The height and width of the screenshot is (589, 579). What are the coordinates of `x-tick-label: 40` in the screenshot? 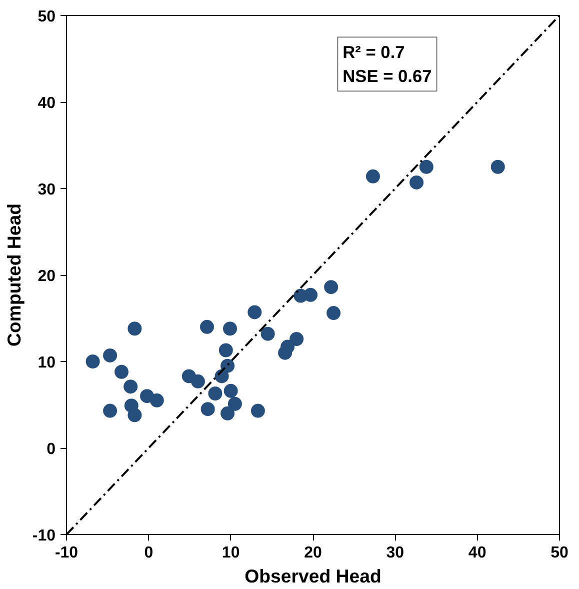 It's located at (477, 553).